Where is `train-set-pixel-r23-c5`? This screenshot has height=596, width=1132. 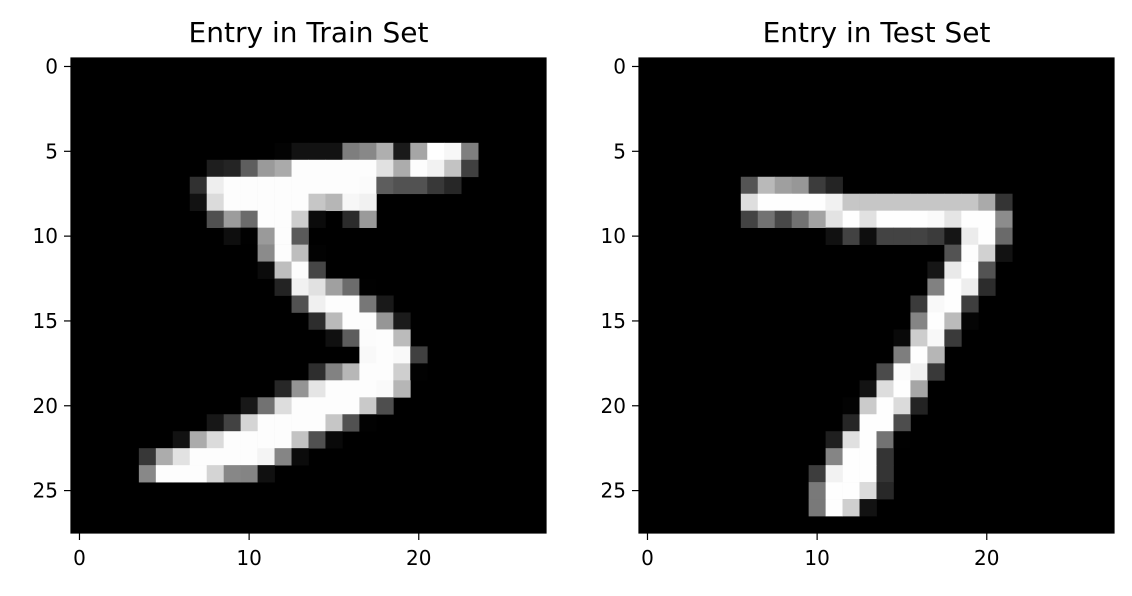 train-set-pixel-r23-c5 is located at coordinates (164, 457).